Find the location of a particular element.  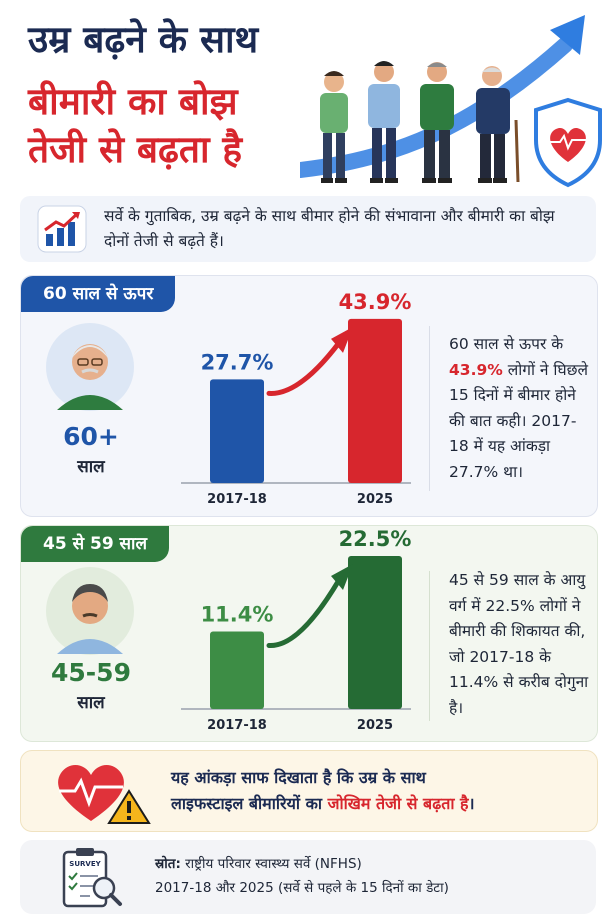

bar-value-label: 22.5% is located at coordinates (375, 539).